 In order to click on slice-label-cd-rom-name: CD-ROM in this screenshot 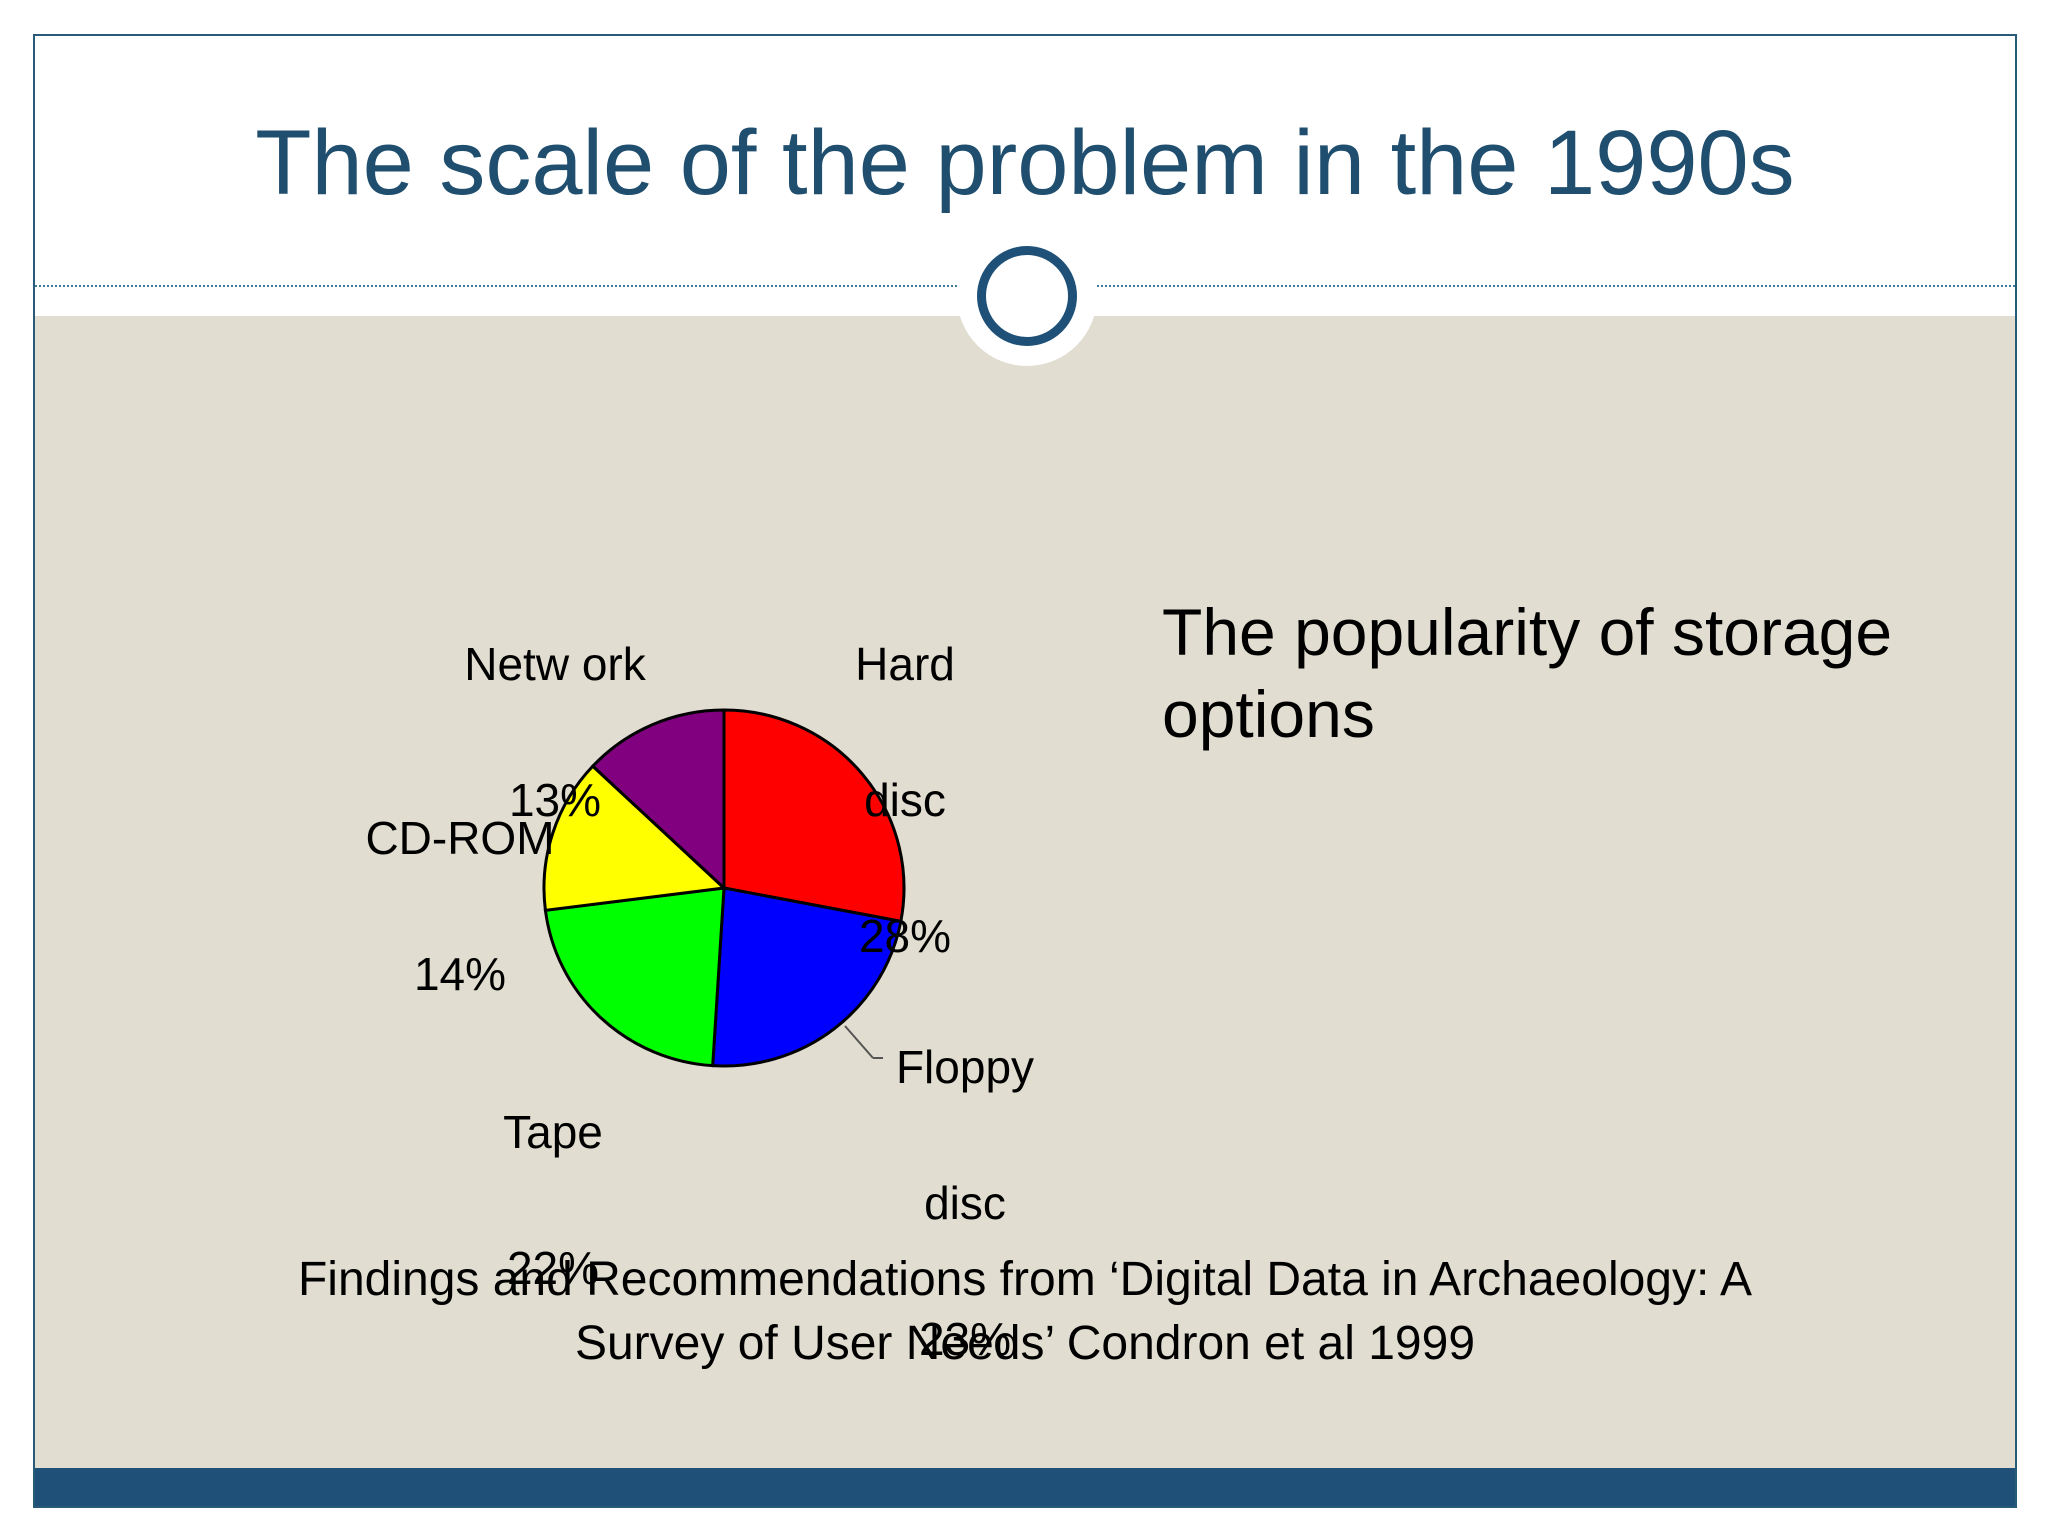, I will do `click(460, 838)`.